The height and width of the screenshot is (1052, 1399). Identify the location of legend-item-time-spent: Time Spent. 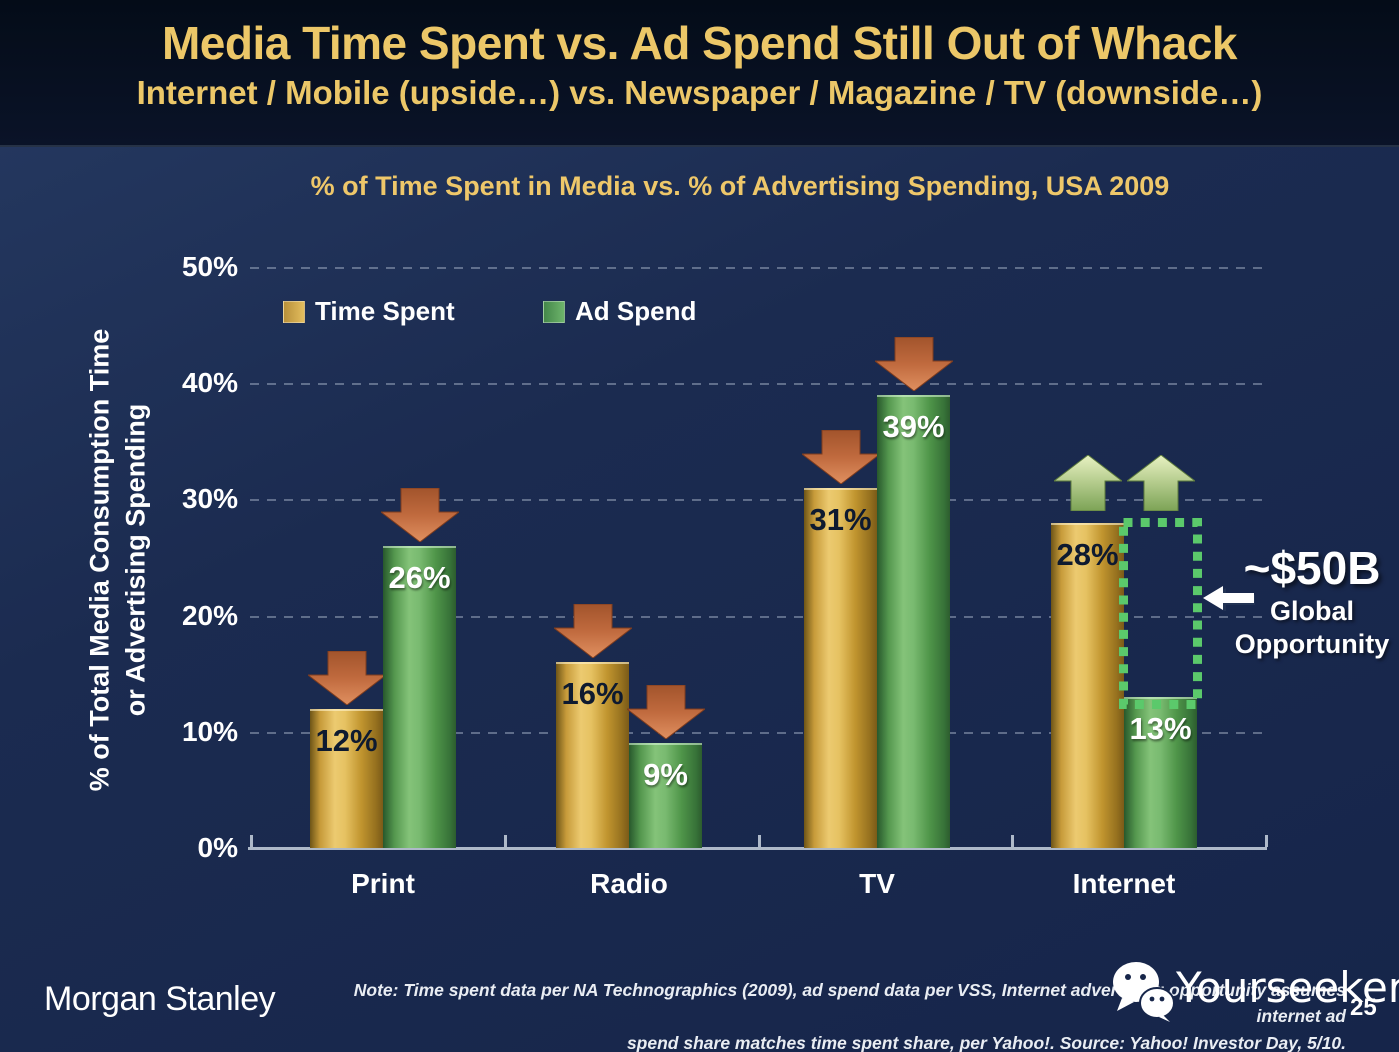
(369, 311).